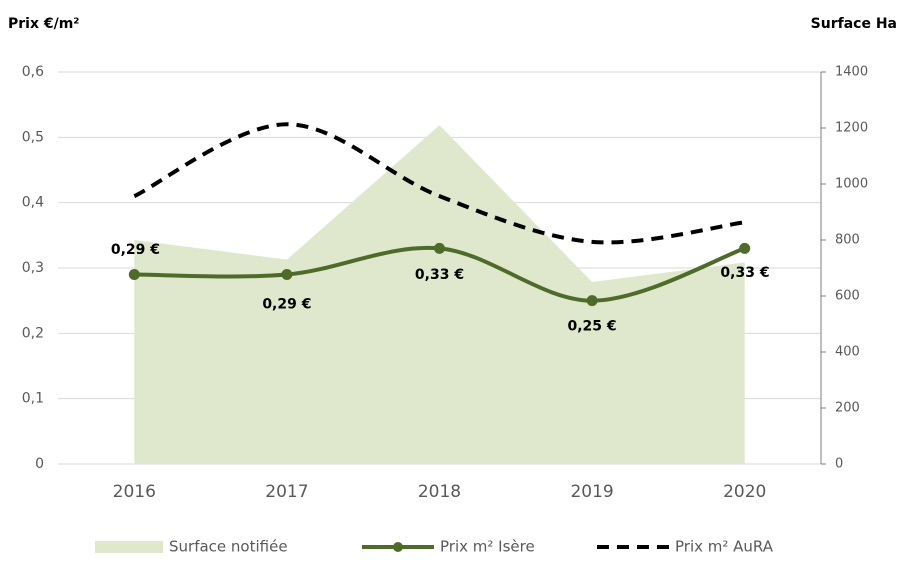  Describe the element at coordinates (592, 327) in the screenshot. I see `data-label: 0,25 €` at that location.